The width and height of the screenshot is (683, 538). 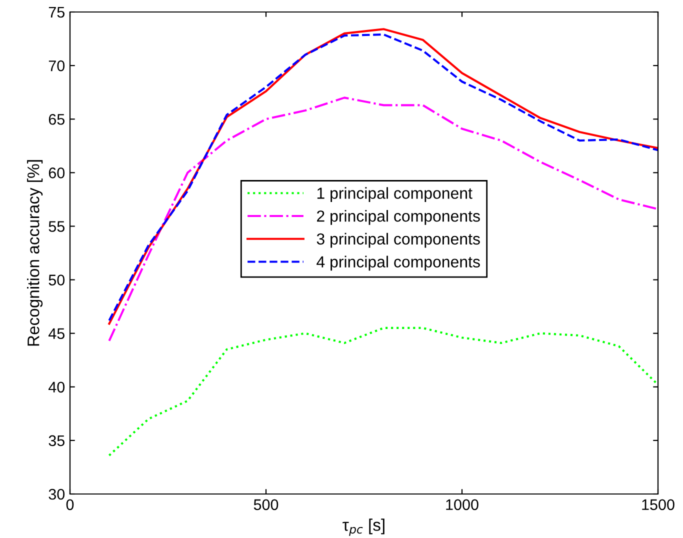 I want to click on y-tick-label: 70, so click(x=56, y=66).